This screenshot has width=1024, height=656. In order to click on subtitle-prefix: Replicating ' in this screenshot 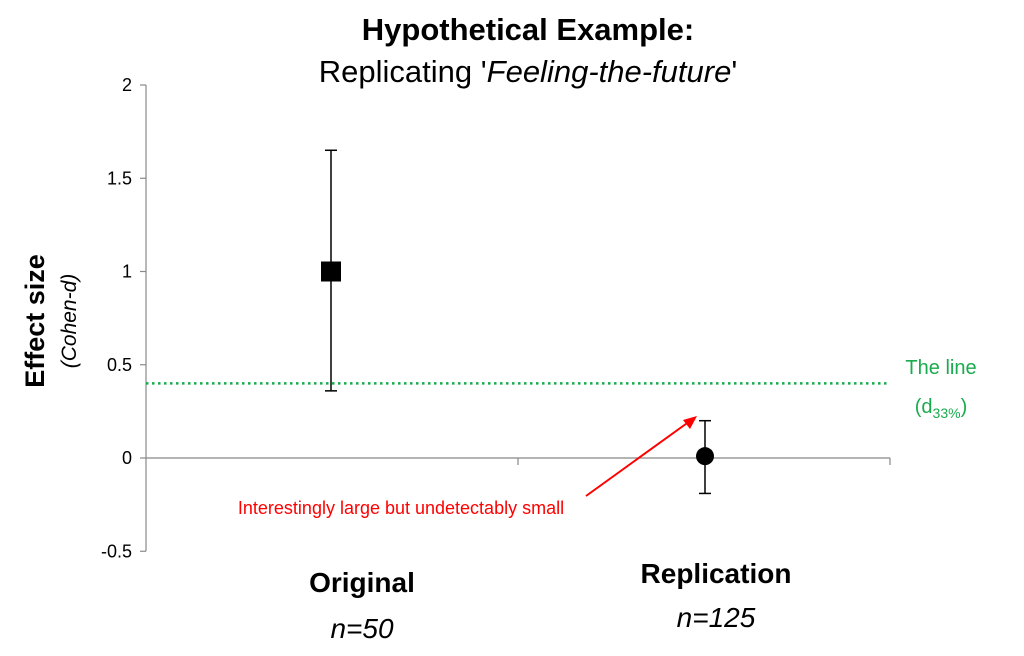, I will do `click(402, 71)`.